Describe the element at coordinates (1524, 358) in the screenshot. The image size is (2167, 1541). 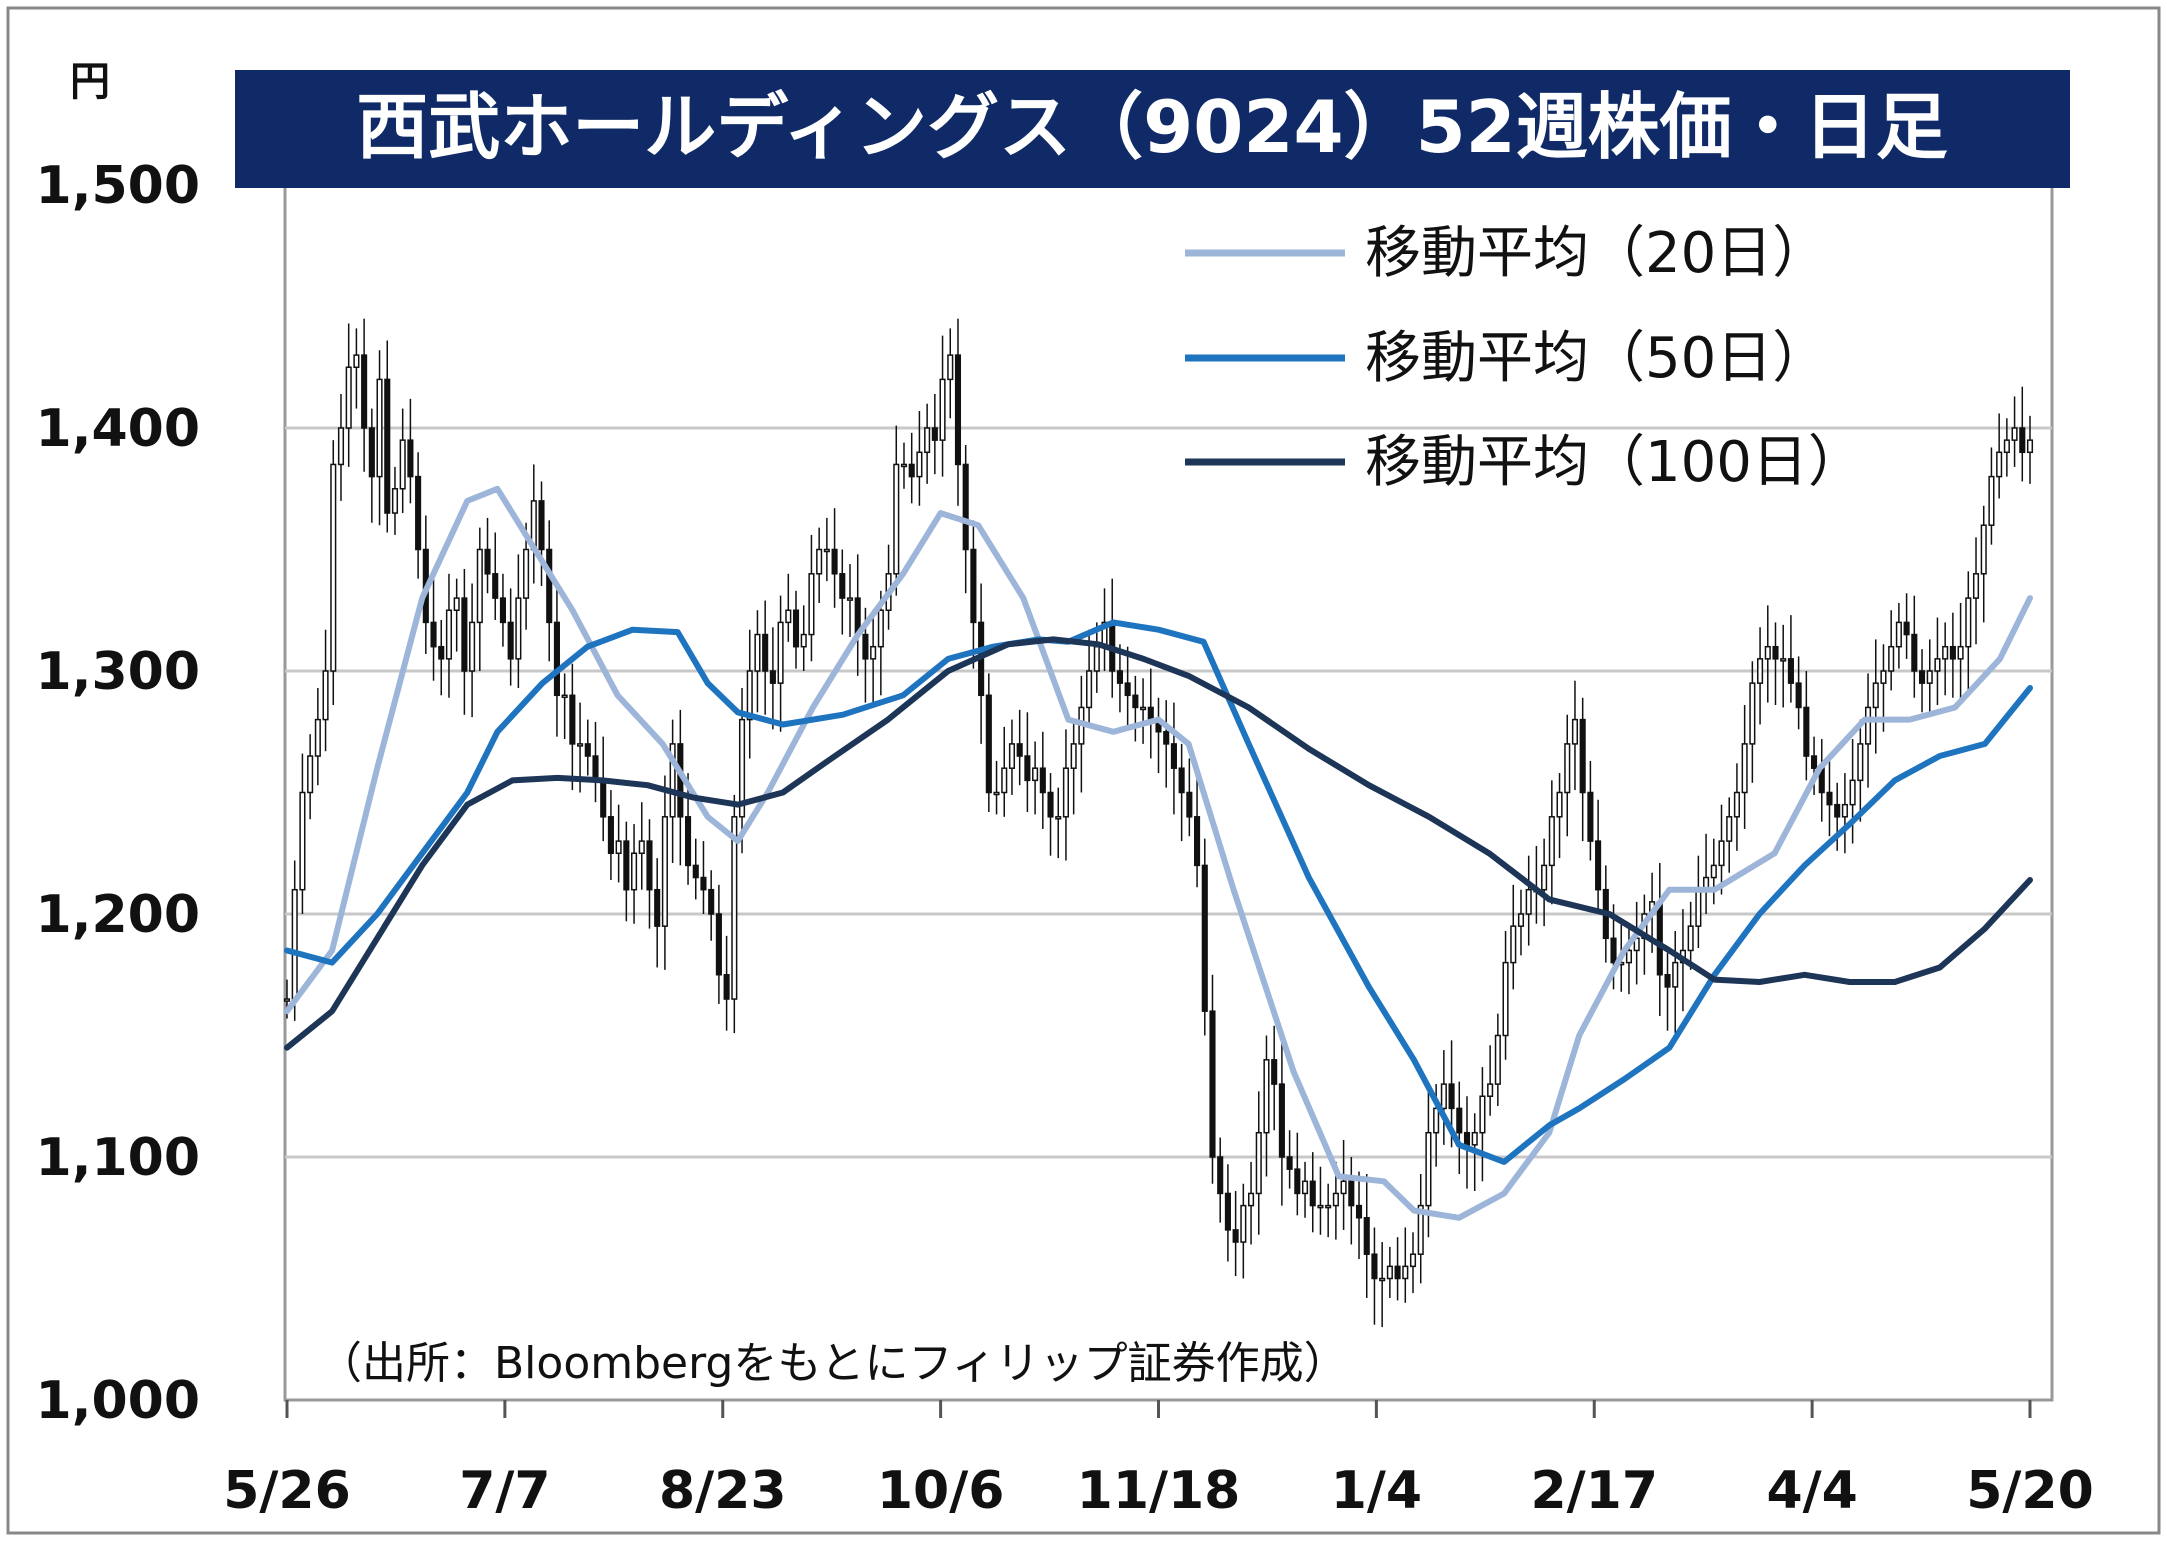
I see `legend: 移動平均（20日） 移動平均（50日） 移動平均（100日）` at that location.